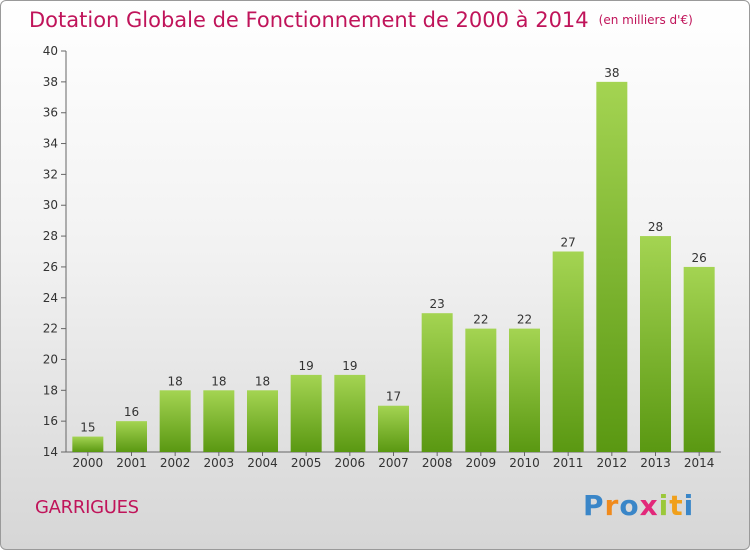 The width and height of the screenshot is (750, 550). Describe the element at coordinates (50, 359) in the screenshot. I see `y-tick-label: 20` at that location.